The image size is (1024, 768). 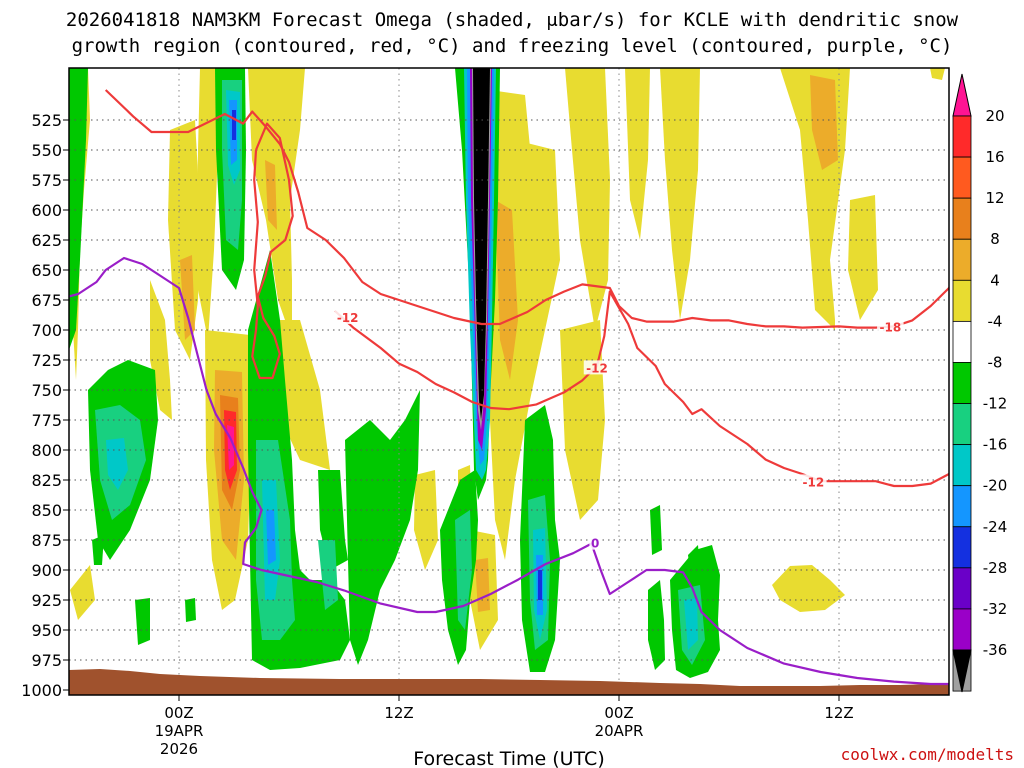 What do you see at coordinates (995, 527) in the screenshot?
I see `colorbar-level-label: -24` at bounding box center [995, 527].